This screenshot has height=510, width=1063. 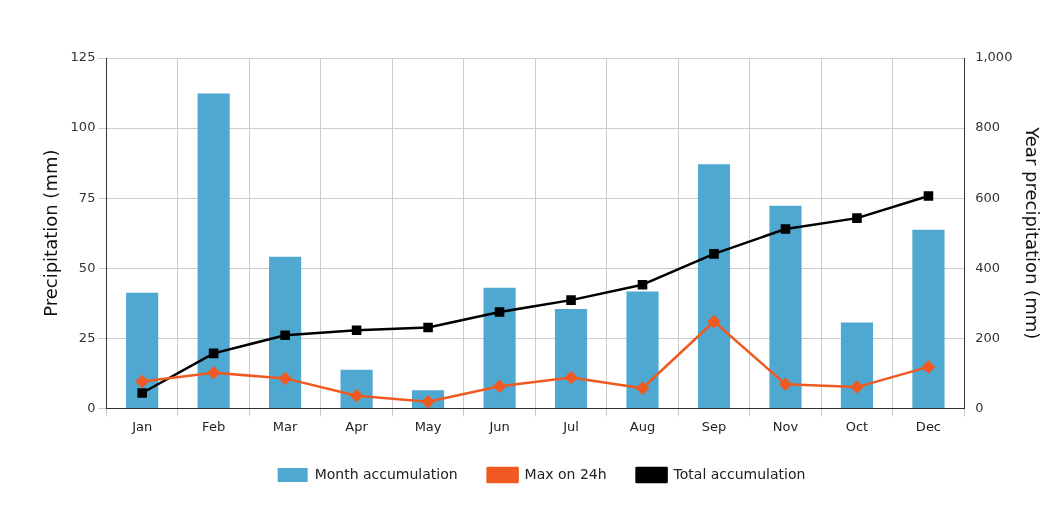 What do you see at coordinates (83, 57) in the screenshot?
I see `y-tick-label: 125` at bounding box center [83, 57].